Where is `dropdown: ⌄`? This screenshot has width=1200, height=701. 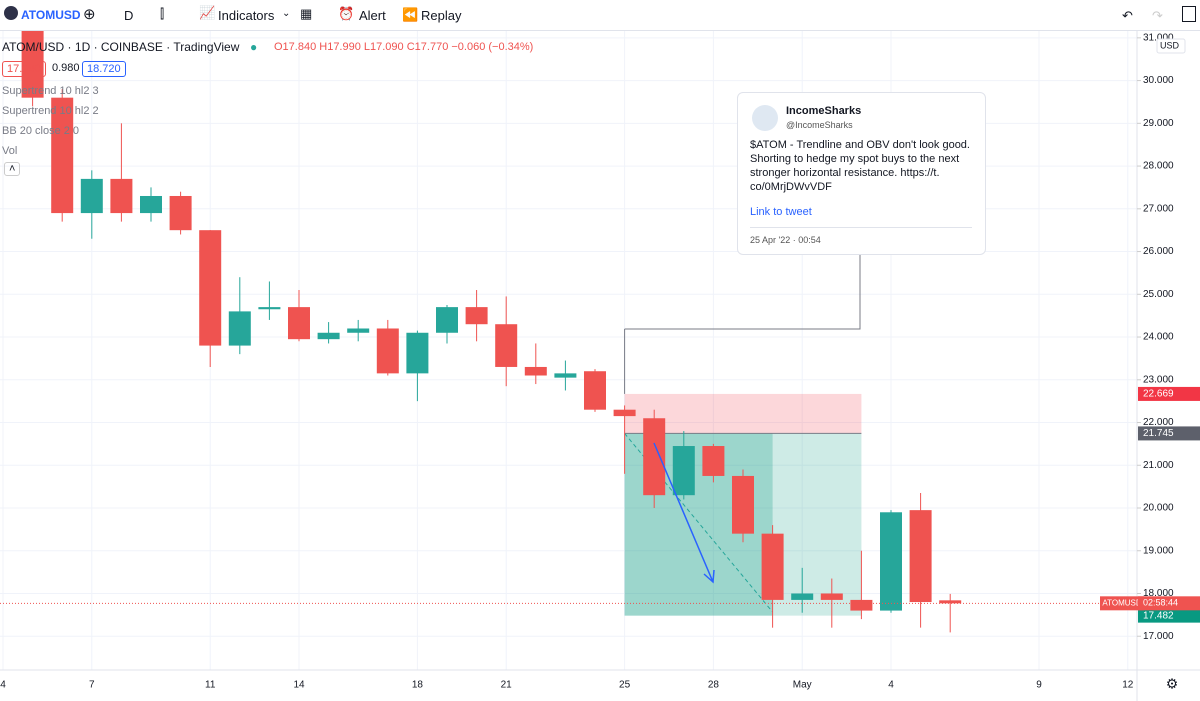
dropdown: ⌄ is located at coordinates (286, 13).